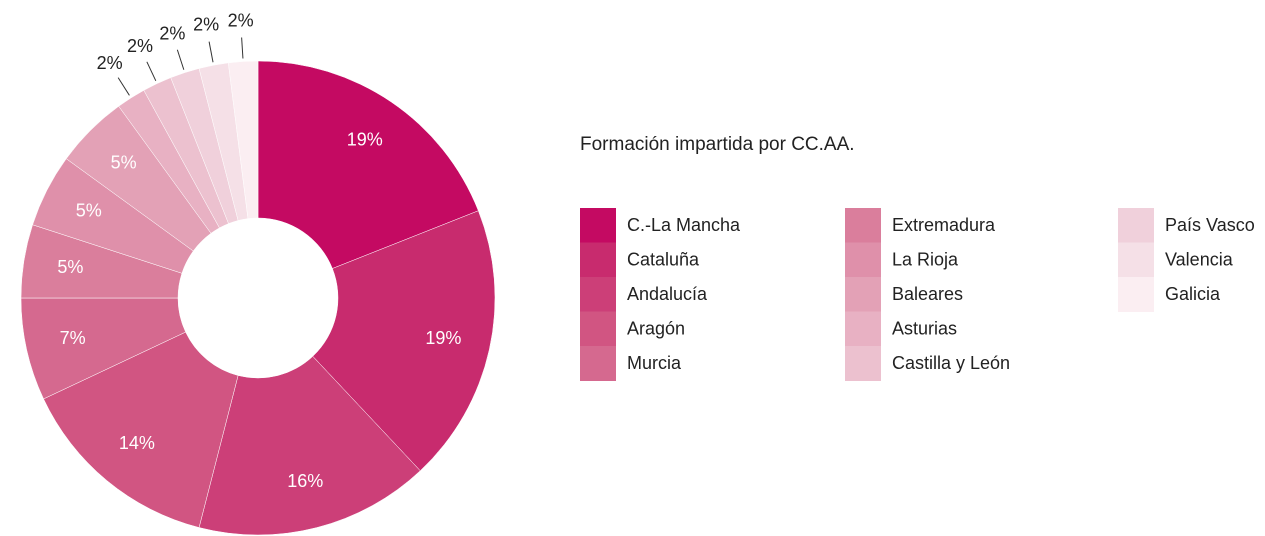 The image size is (1265, 536). Describe the element at coordinates (925, 259) in the screenshot. I see `legend-label: La Rioja` at that location.